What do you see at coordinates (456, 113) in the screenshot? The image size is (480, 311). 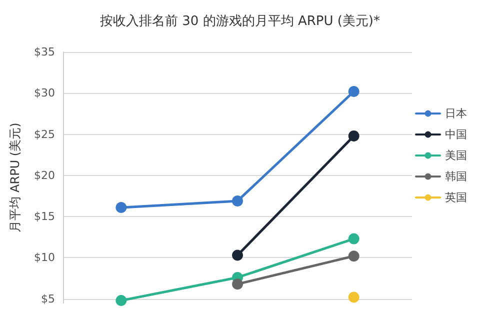 I see `legend-label: 日本` at bounding box center [456, 113].